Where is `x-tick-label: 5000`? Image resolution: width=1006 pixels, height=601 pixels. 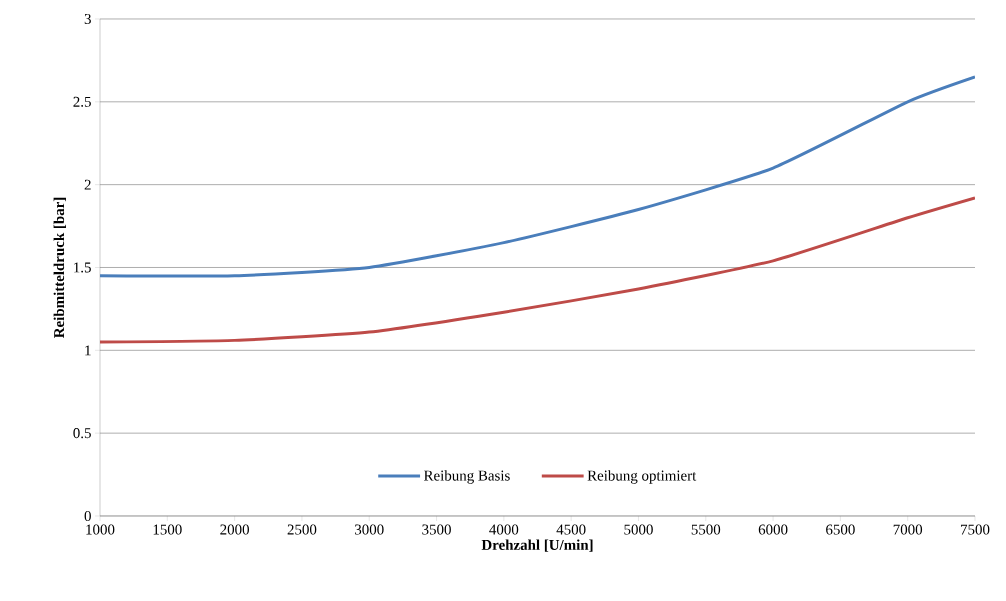 x-tick-label: 5000 is located at coordinates (638, 529).